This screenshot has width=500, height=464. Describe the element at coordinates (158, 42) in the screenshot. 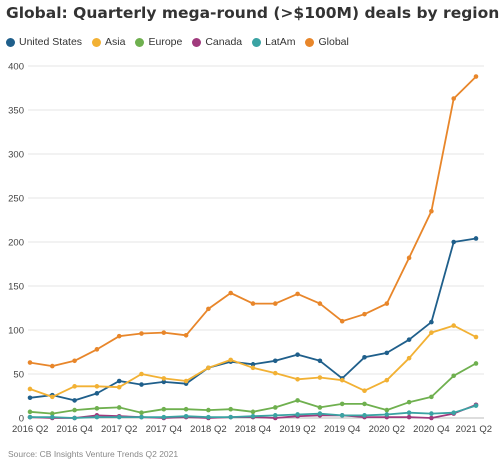

I see `legend-item-europe: Europe` at that location.